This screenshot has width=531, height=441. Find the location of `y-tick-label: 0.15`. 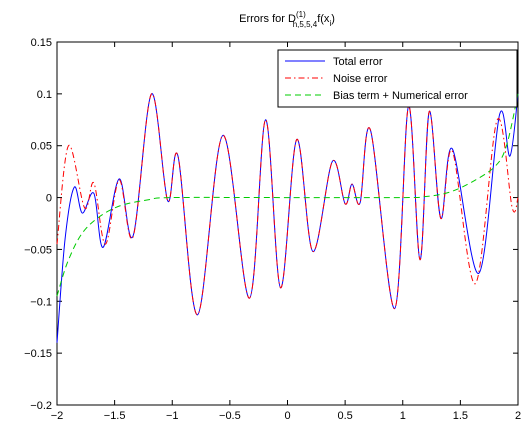

y-tick-label: 0.15 is located at coordinates (41, 43).